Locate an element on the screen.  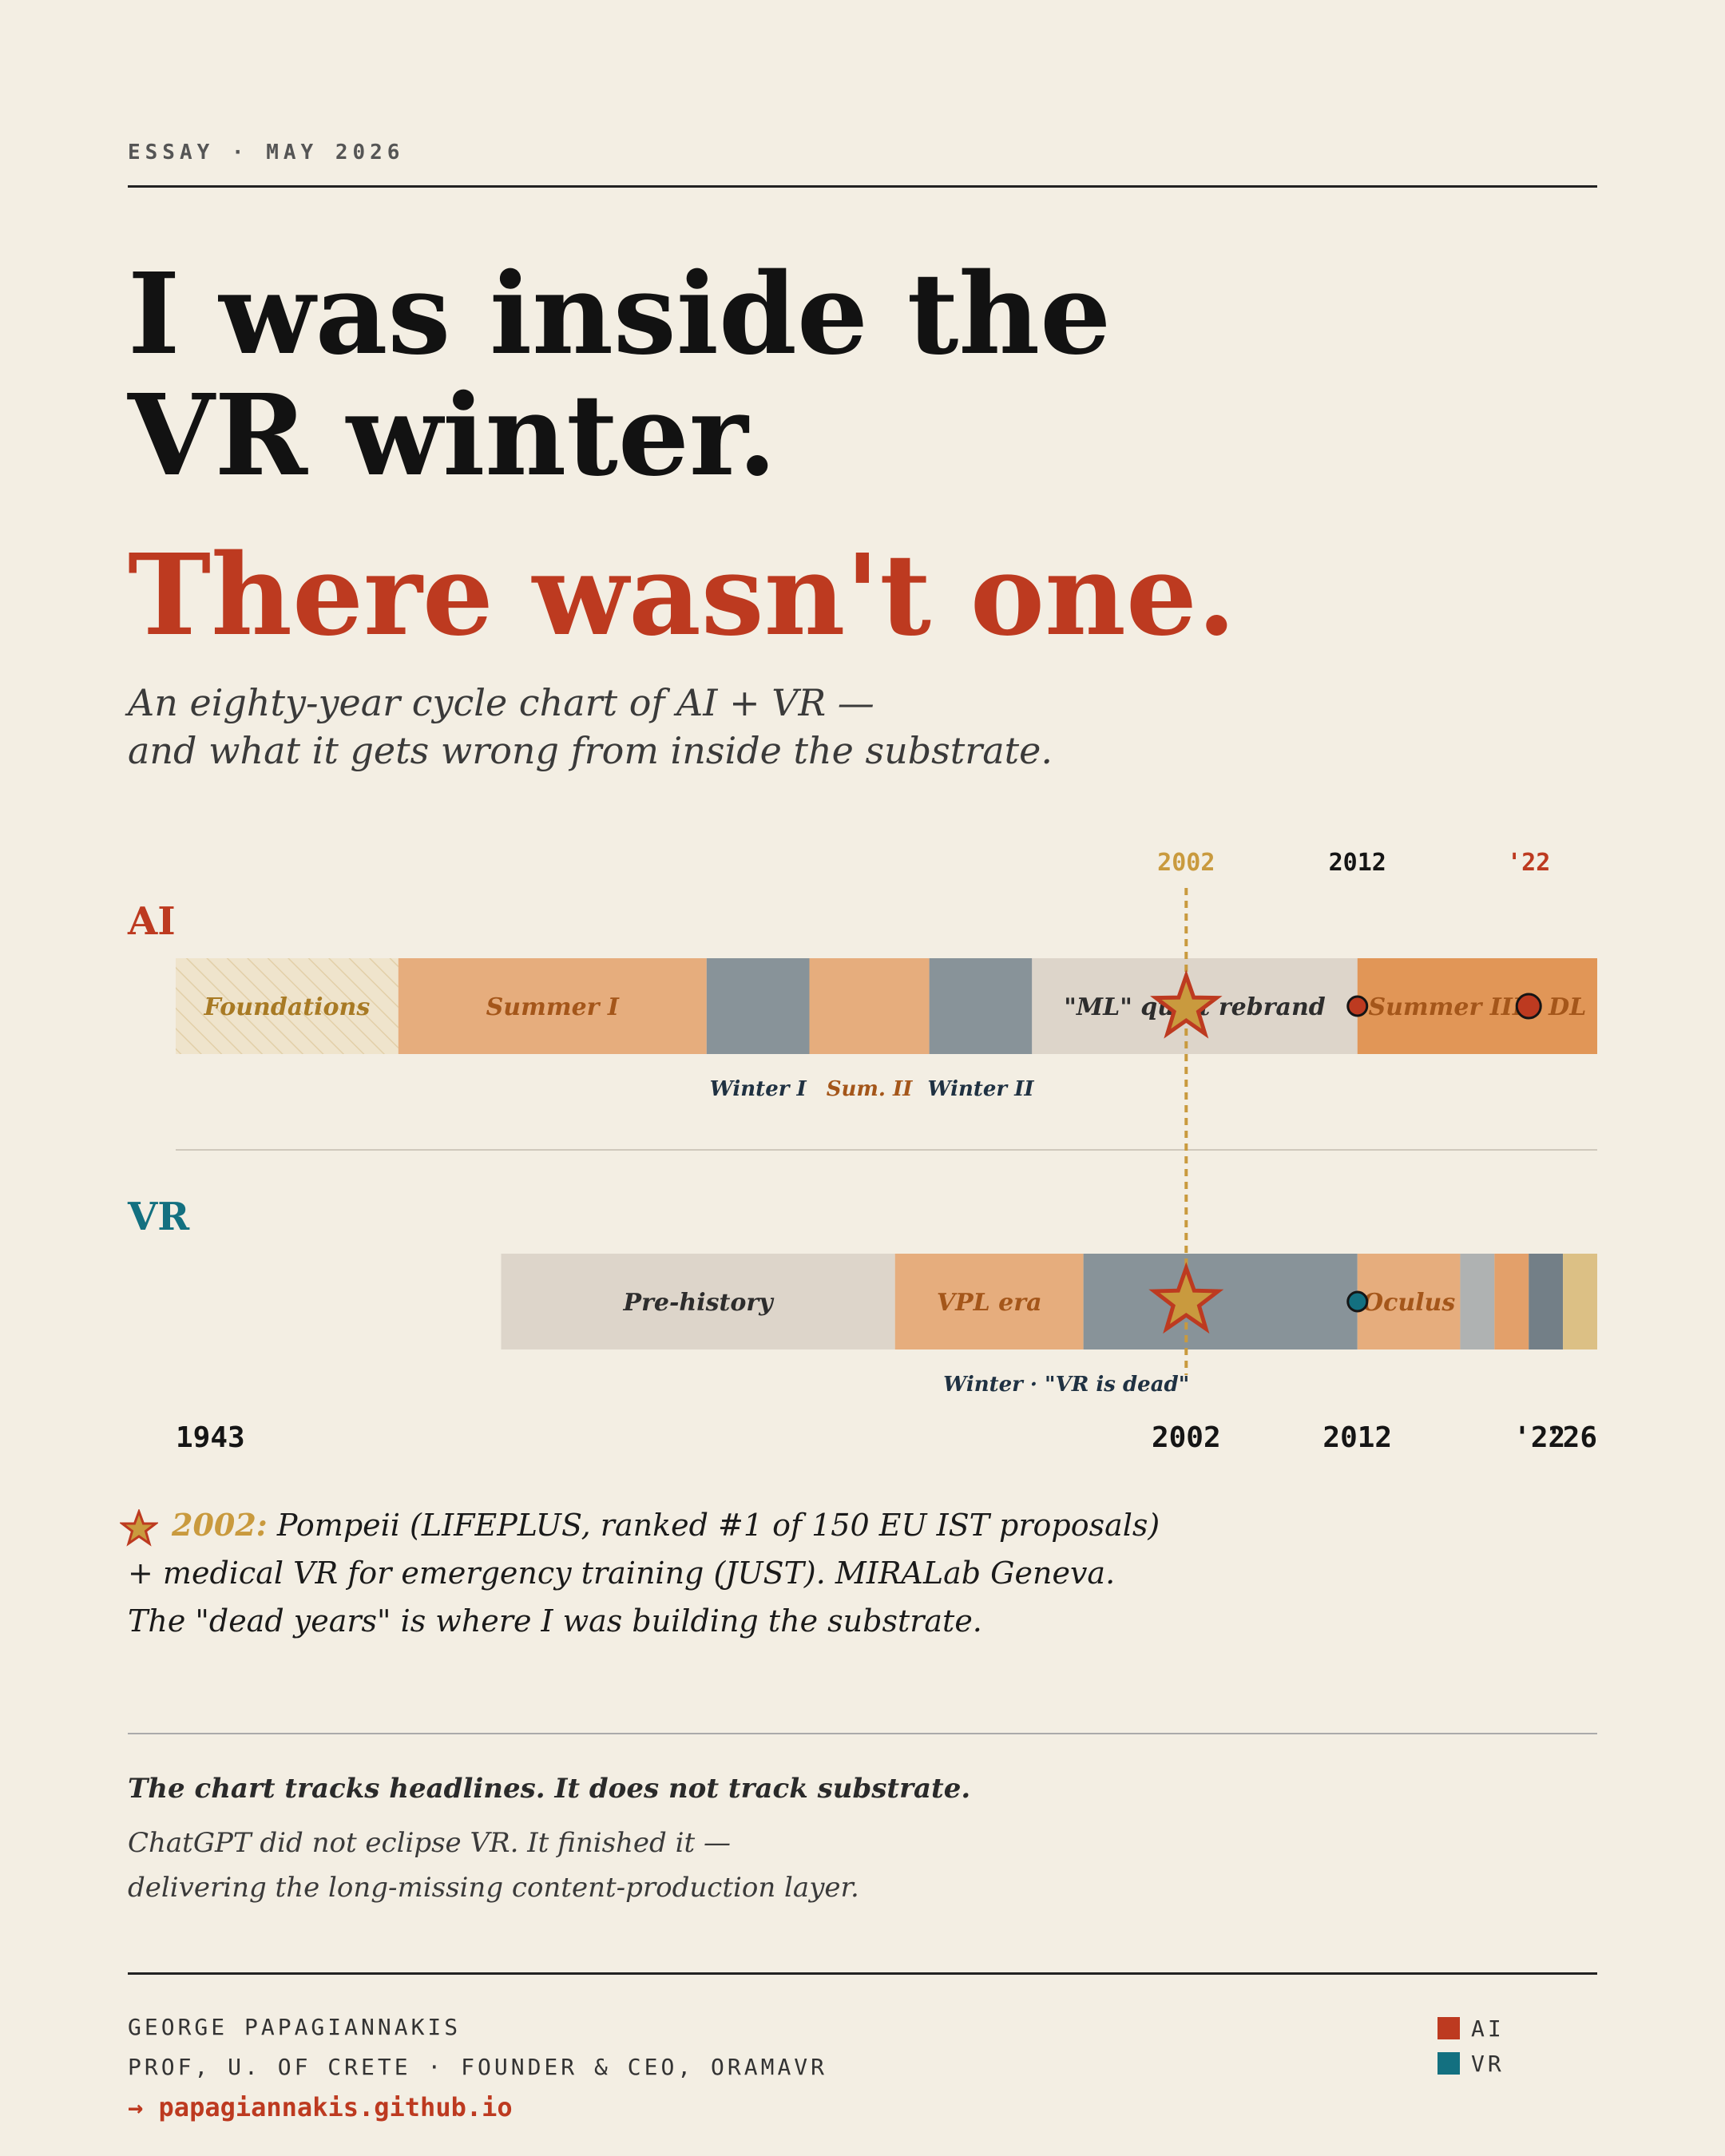
top-tick-2: '22 is located at coordinates (1529, 863).